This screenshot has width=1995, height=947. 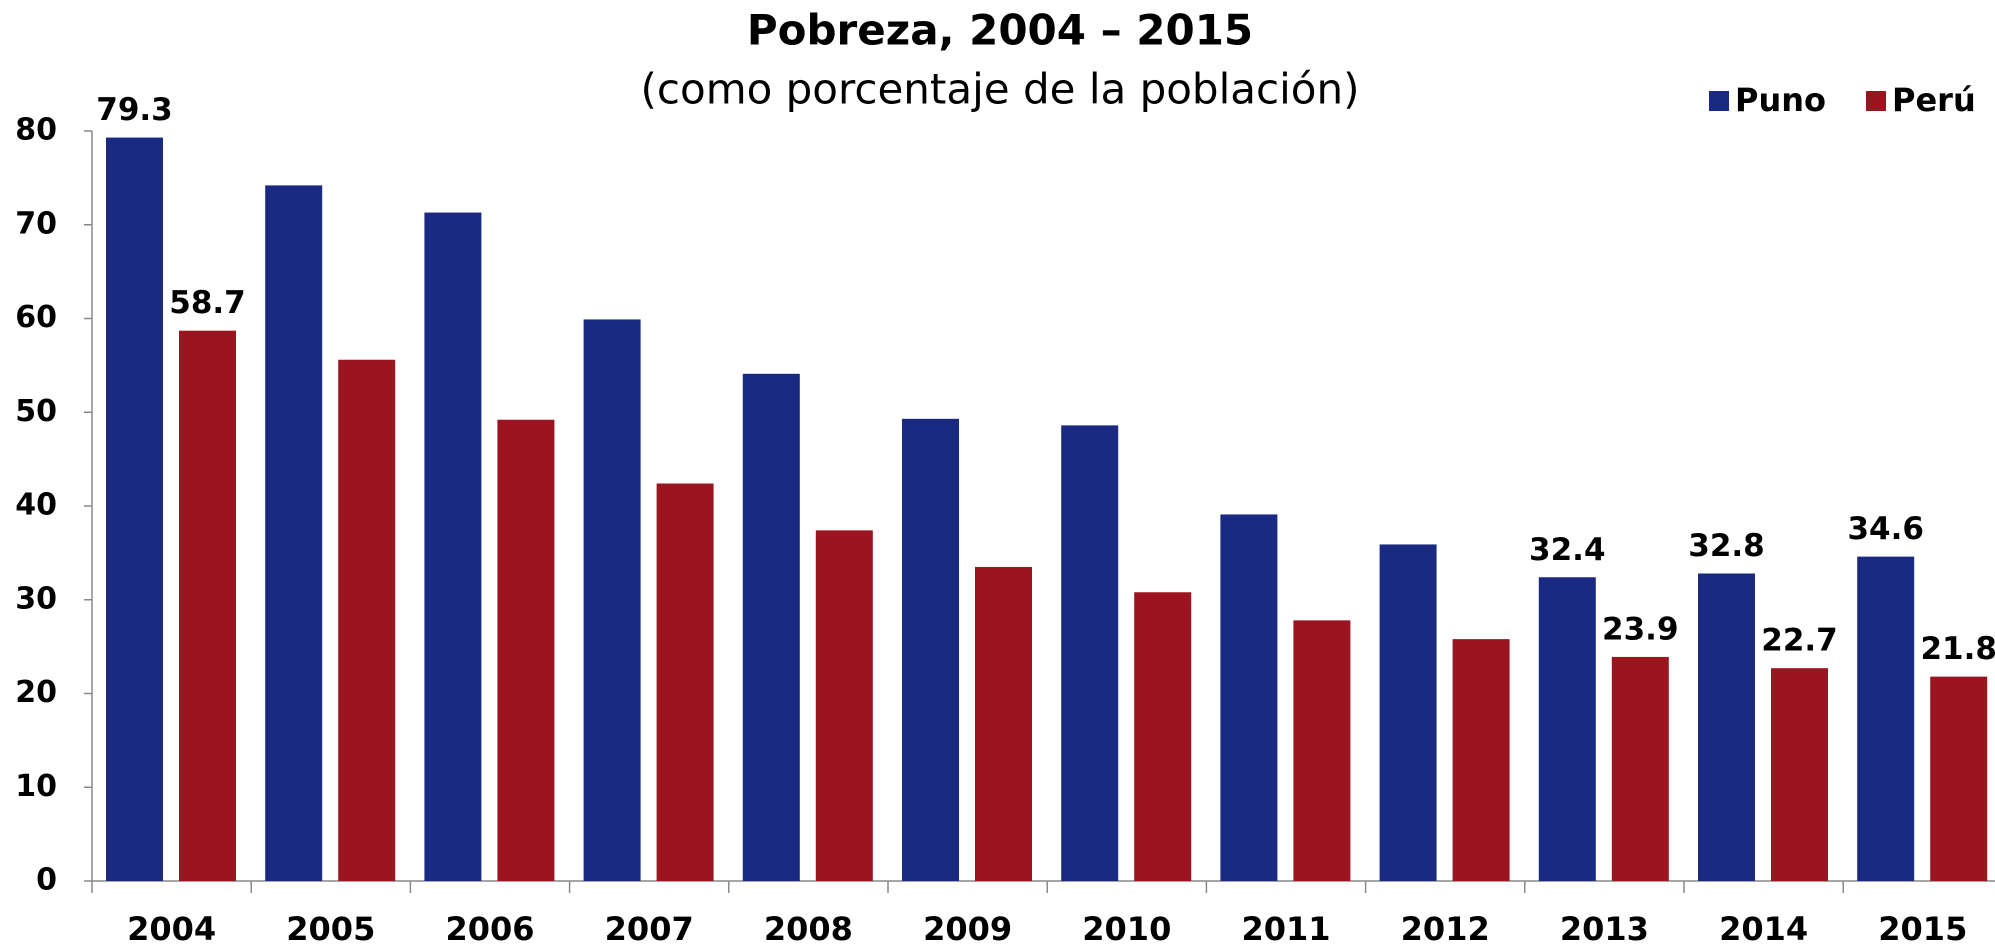 What do you see at coordinates (1780, 100) in the screenshot?
I see `legend-label: Puno` at bounding box center [1780, 100].